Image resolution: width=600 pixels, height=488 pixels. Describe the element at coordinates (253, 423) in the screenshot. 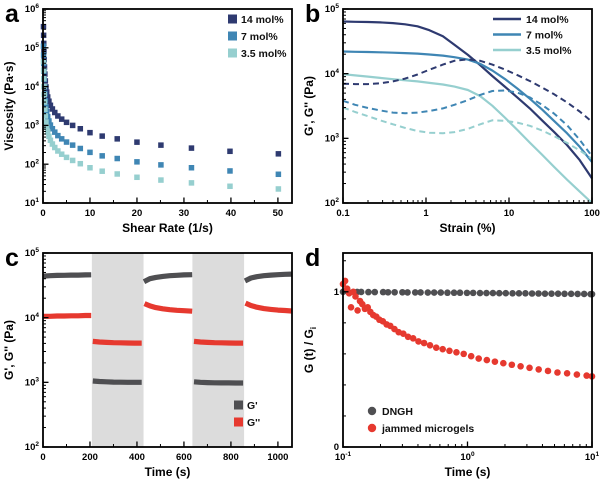

I see `svg-text: G''` at that location.